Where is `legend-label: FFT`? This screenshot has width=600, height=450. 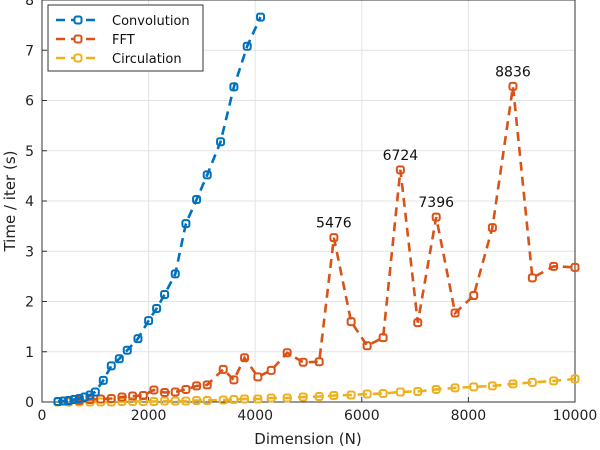 legend-label: FFT is located at coordinates (123, 40).